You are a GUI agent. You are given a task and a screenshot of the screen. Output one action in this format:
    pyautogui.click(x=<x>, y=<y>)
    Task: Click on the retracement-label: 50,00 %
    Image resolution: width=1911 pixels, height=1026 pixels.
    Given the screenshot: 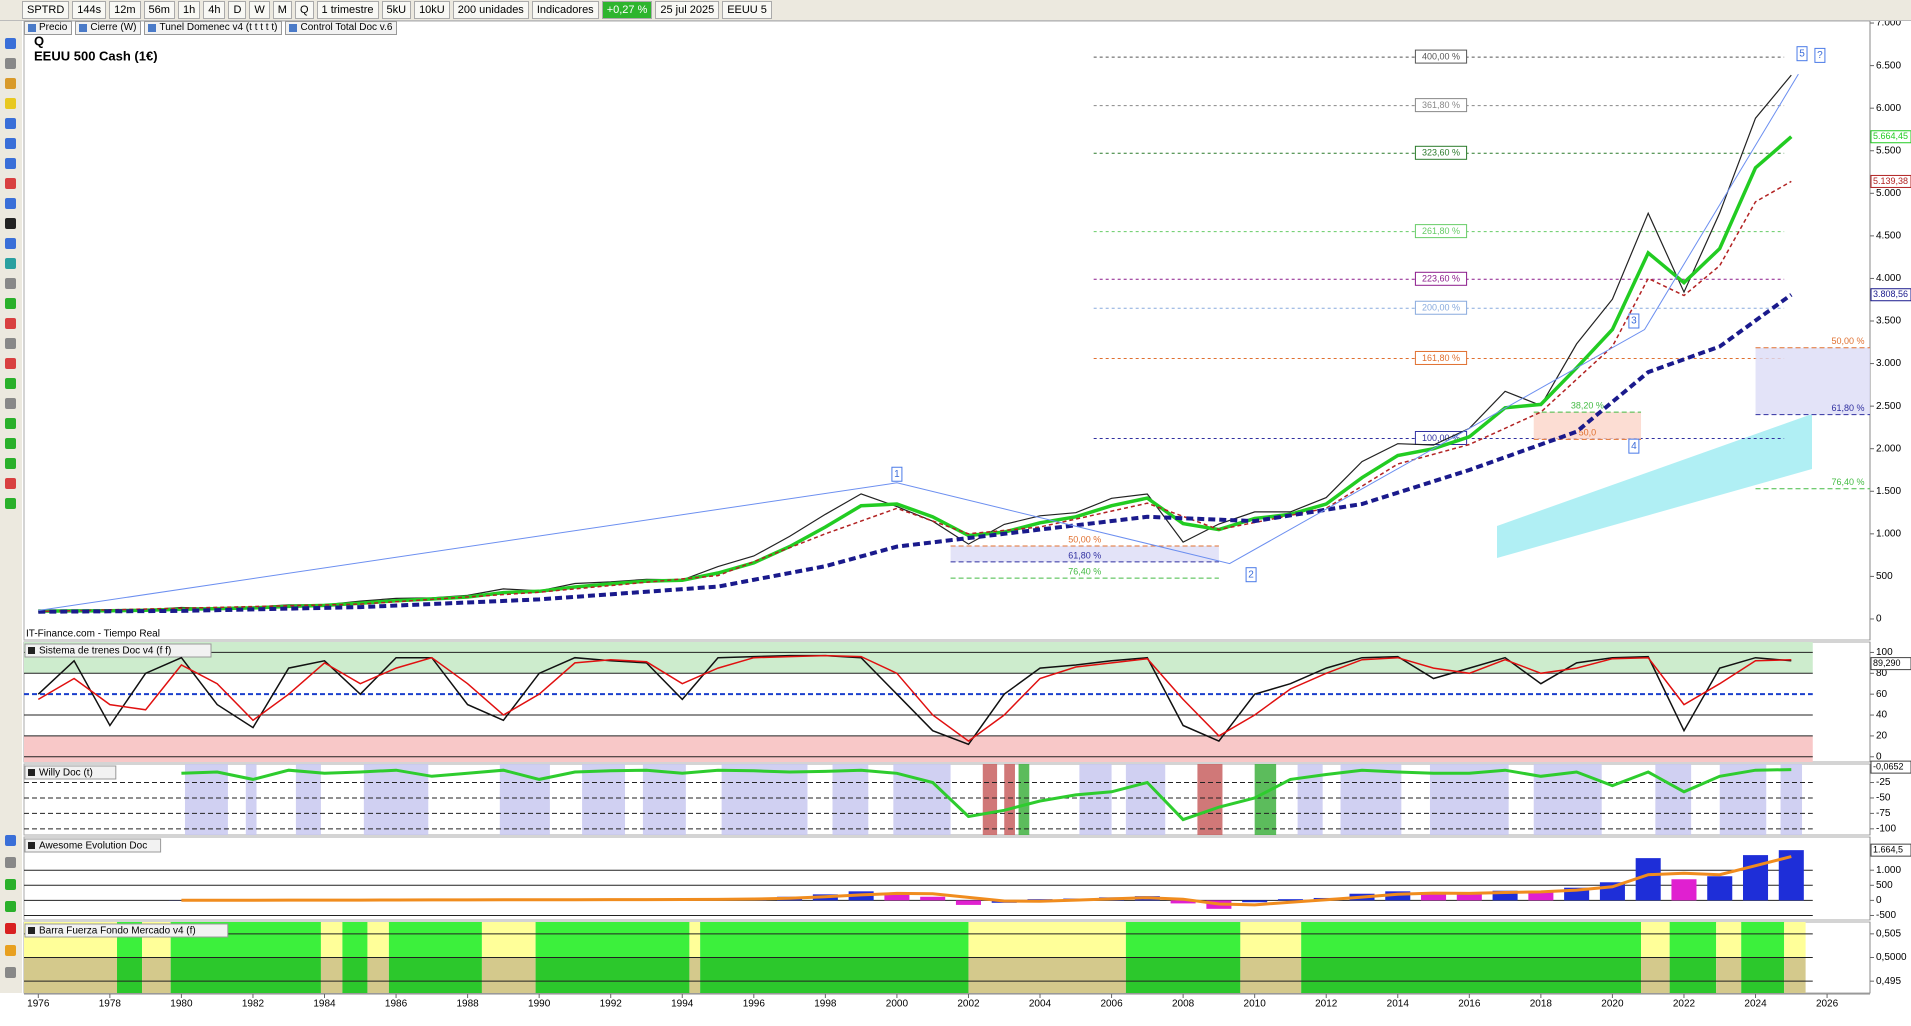 What is the action you would take?
    pyautogui.click(x=1084, y=539)
    